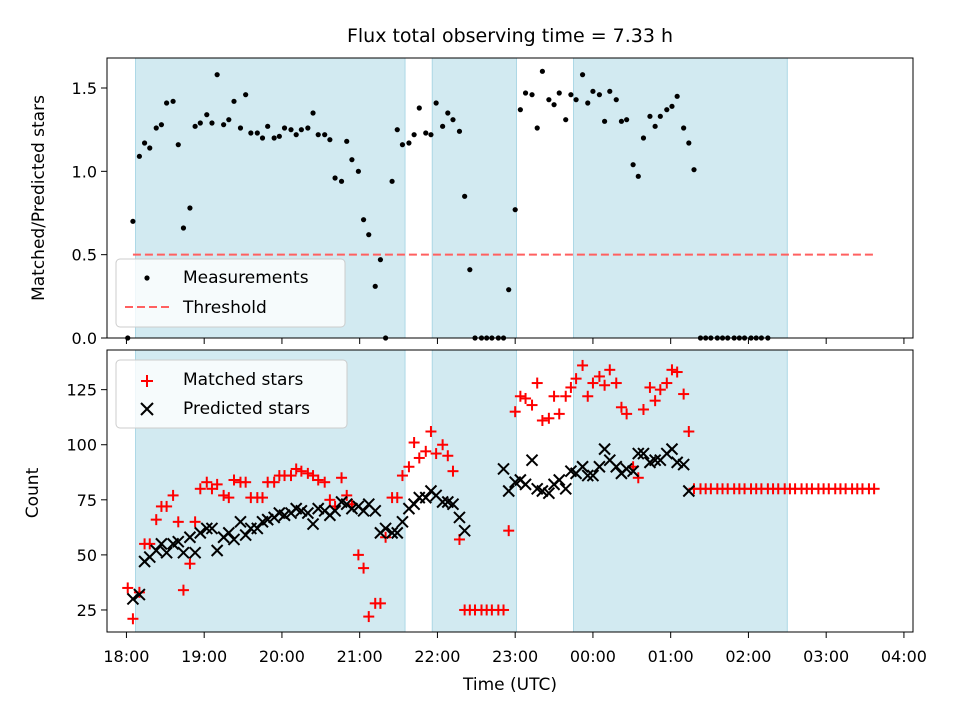 Image resolution: width=960 pixels, height=724 pixels. I want to click on x-tick-label: 23:00, so click(515, 656).